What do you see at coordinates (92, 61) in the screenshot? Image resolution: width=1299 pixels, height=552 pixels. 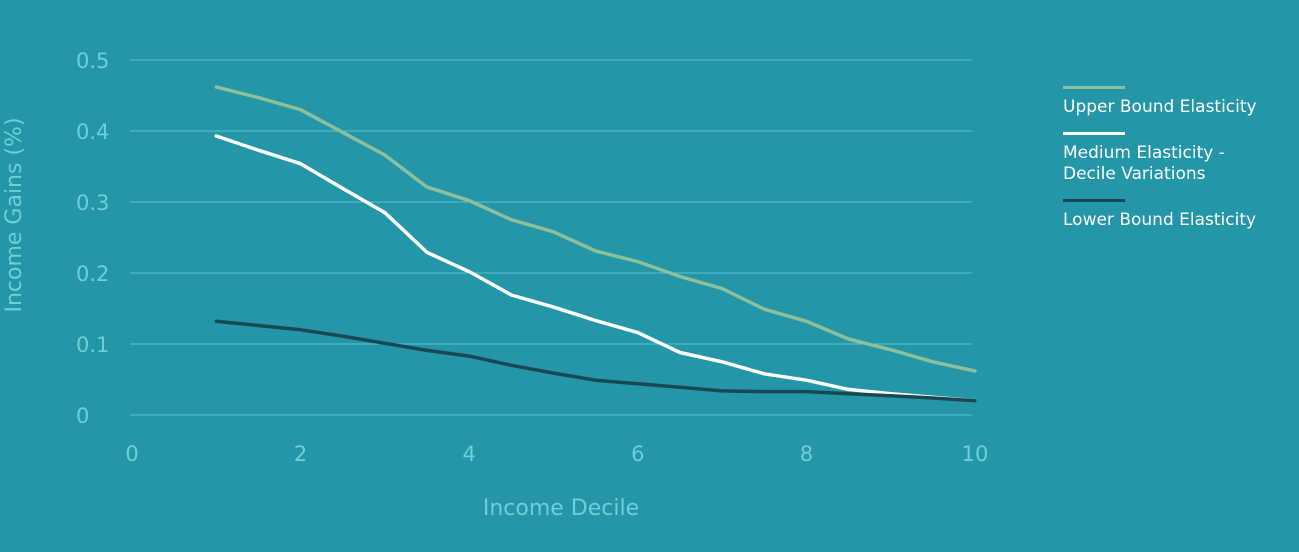 I see `y-tick-label: 0.5` at bounding box center [92, 61].